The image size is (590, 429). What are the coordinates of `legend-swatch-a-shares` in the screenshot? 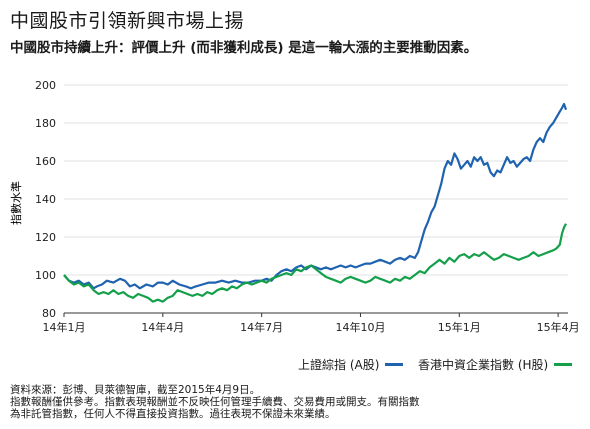 It's located at (394, 364).